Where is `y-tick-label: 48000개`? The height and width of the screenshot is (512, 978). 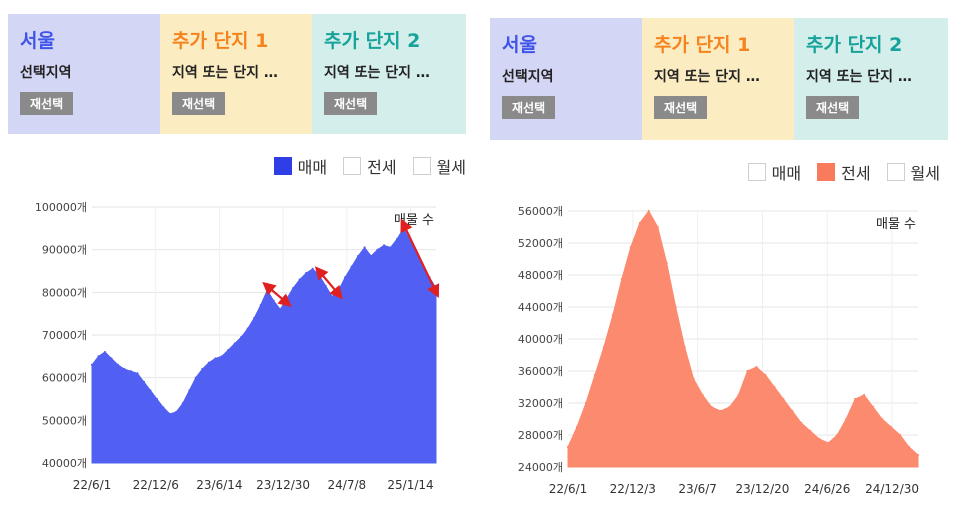
y-tick-label: 48000개 is located at coordinates (540, 275).